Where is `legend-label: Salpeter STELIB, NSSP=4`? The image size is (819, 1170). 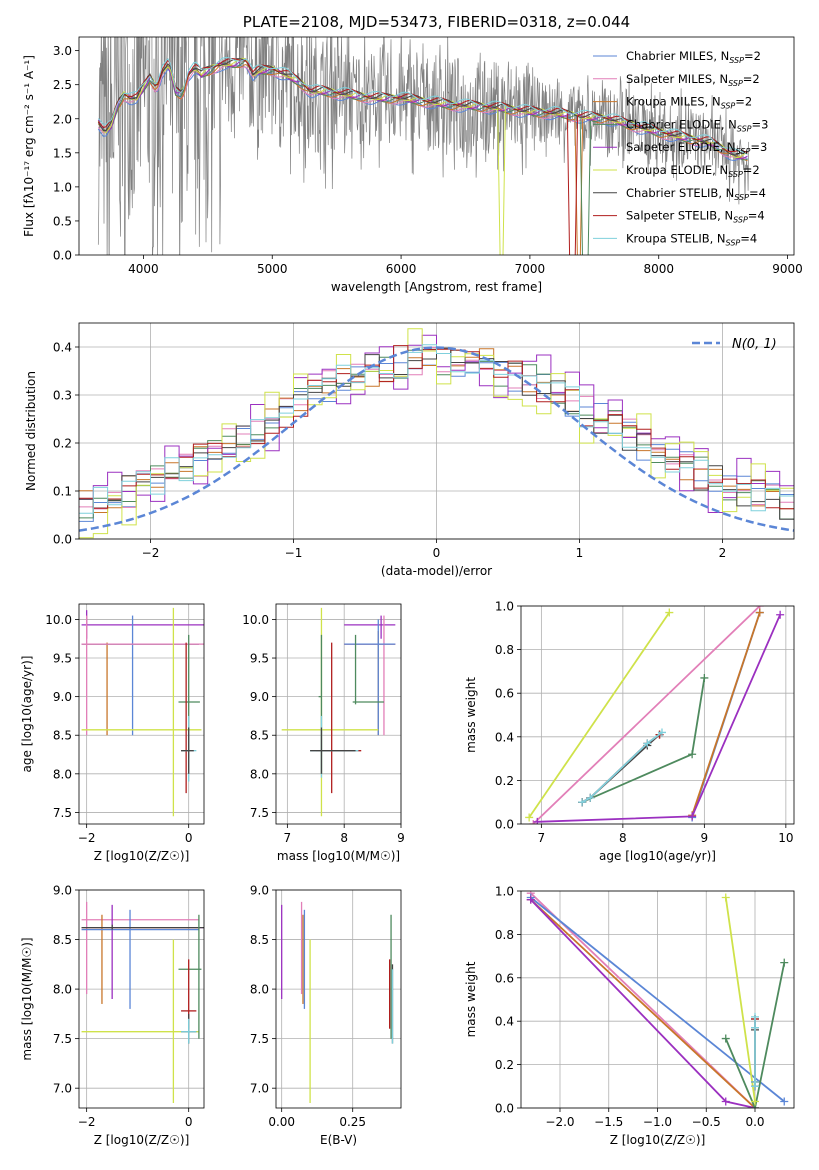 legend-label: Salpeter STELIB, NSSP=4 is located at coordinates (695, 217).